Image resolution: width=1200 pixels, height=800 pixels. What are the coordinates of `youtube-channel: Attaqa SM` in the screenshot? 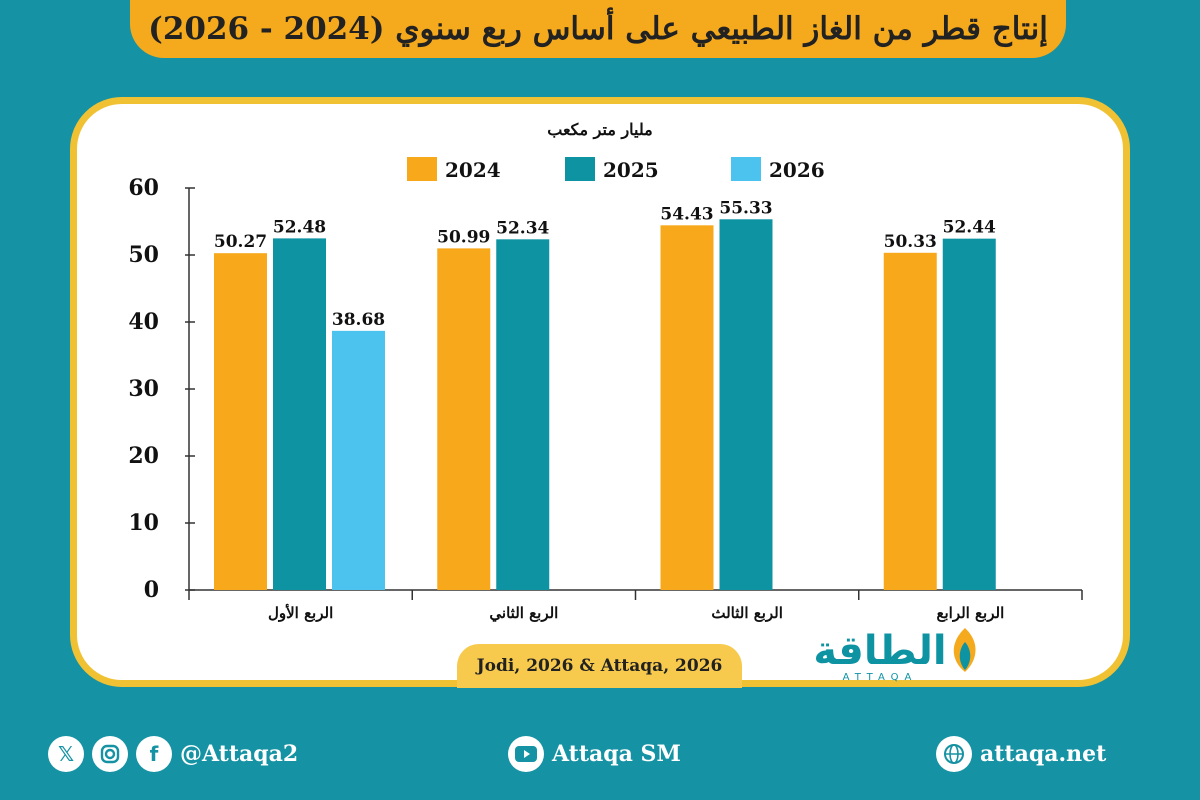 It's located at (616, 754).